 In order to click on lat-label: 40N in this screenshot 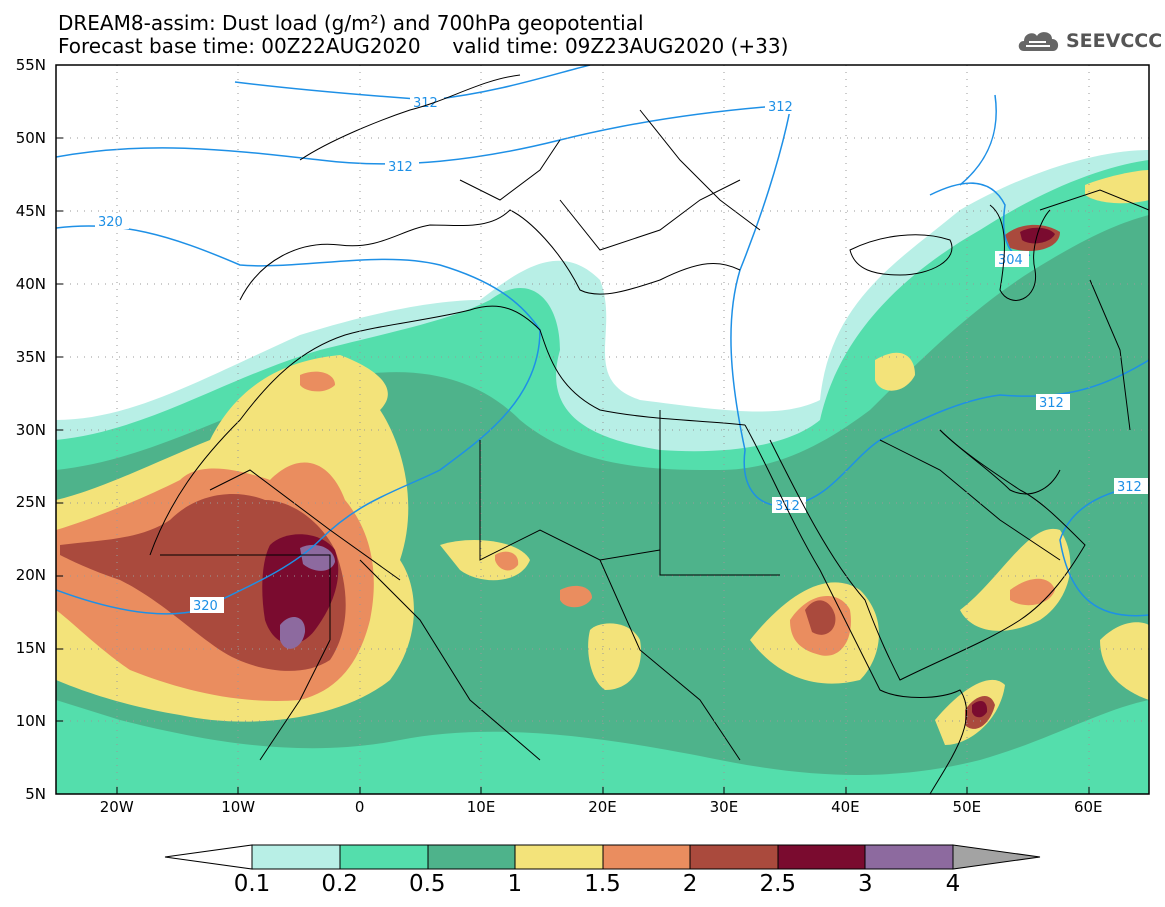, I will do `click(30, 283)`.